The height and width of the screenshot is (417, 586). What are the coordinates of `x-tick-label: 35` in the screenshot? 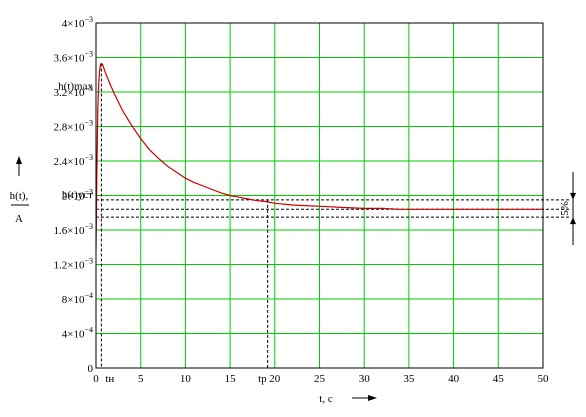 It's located at (409, 379).